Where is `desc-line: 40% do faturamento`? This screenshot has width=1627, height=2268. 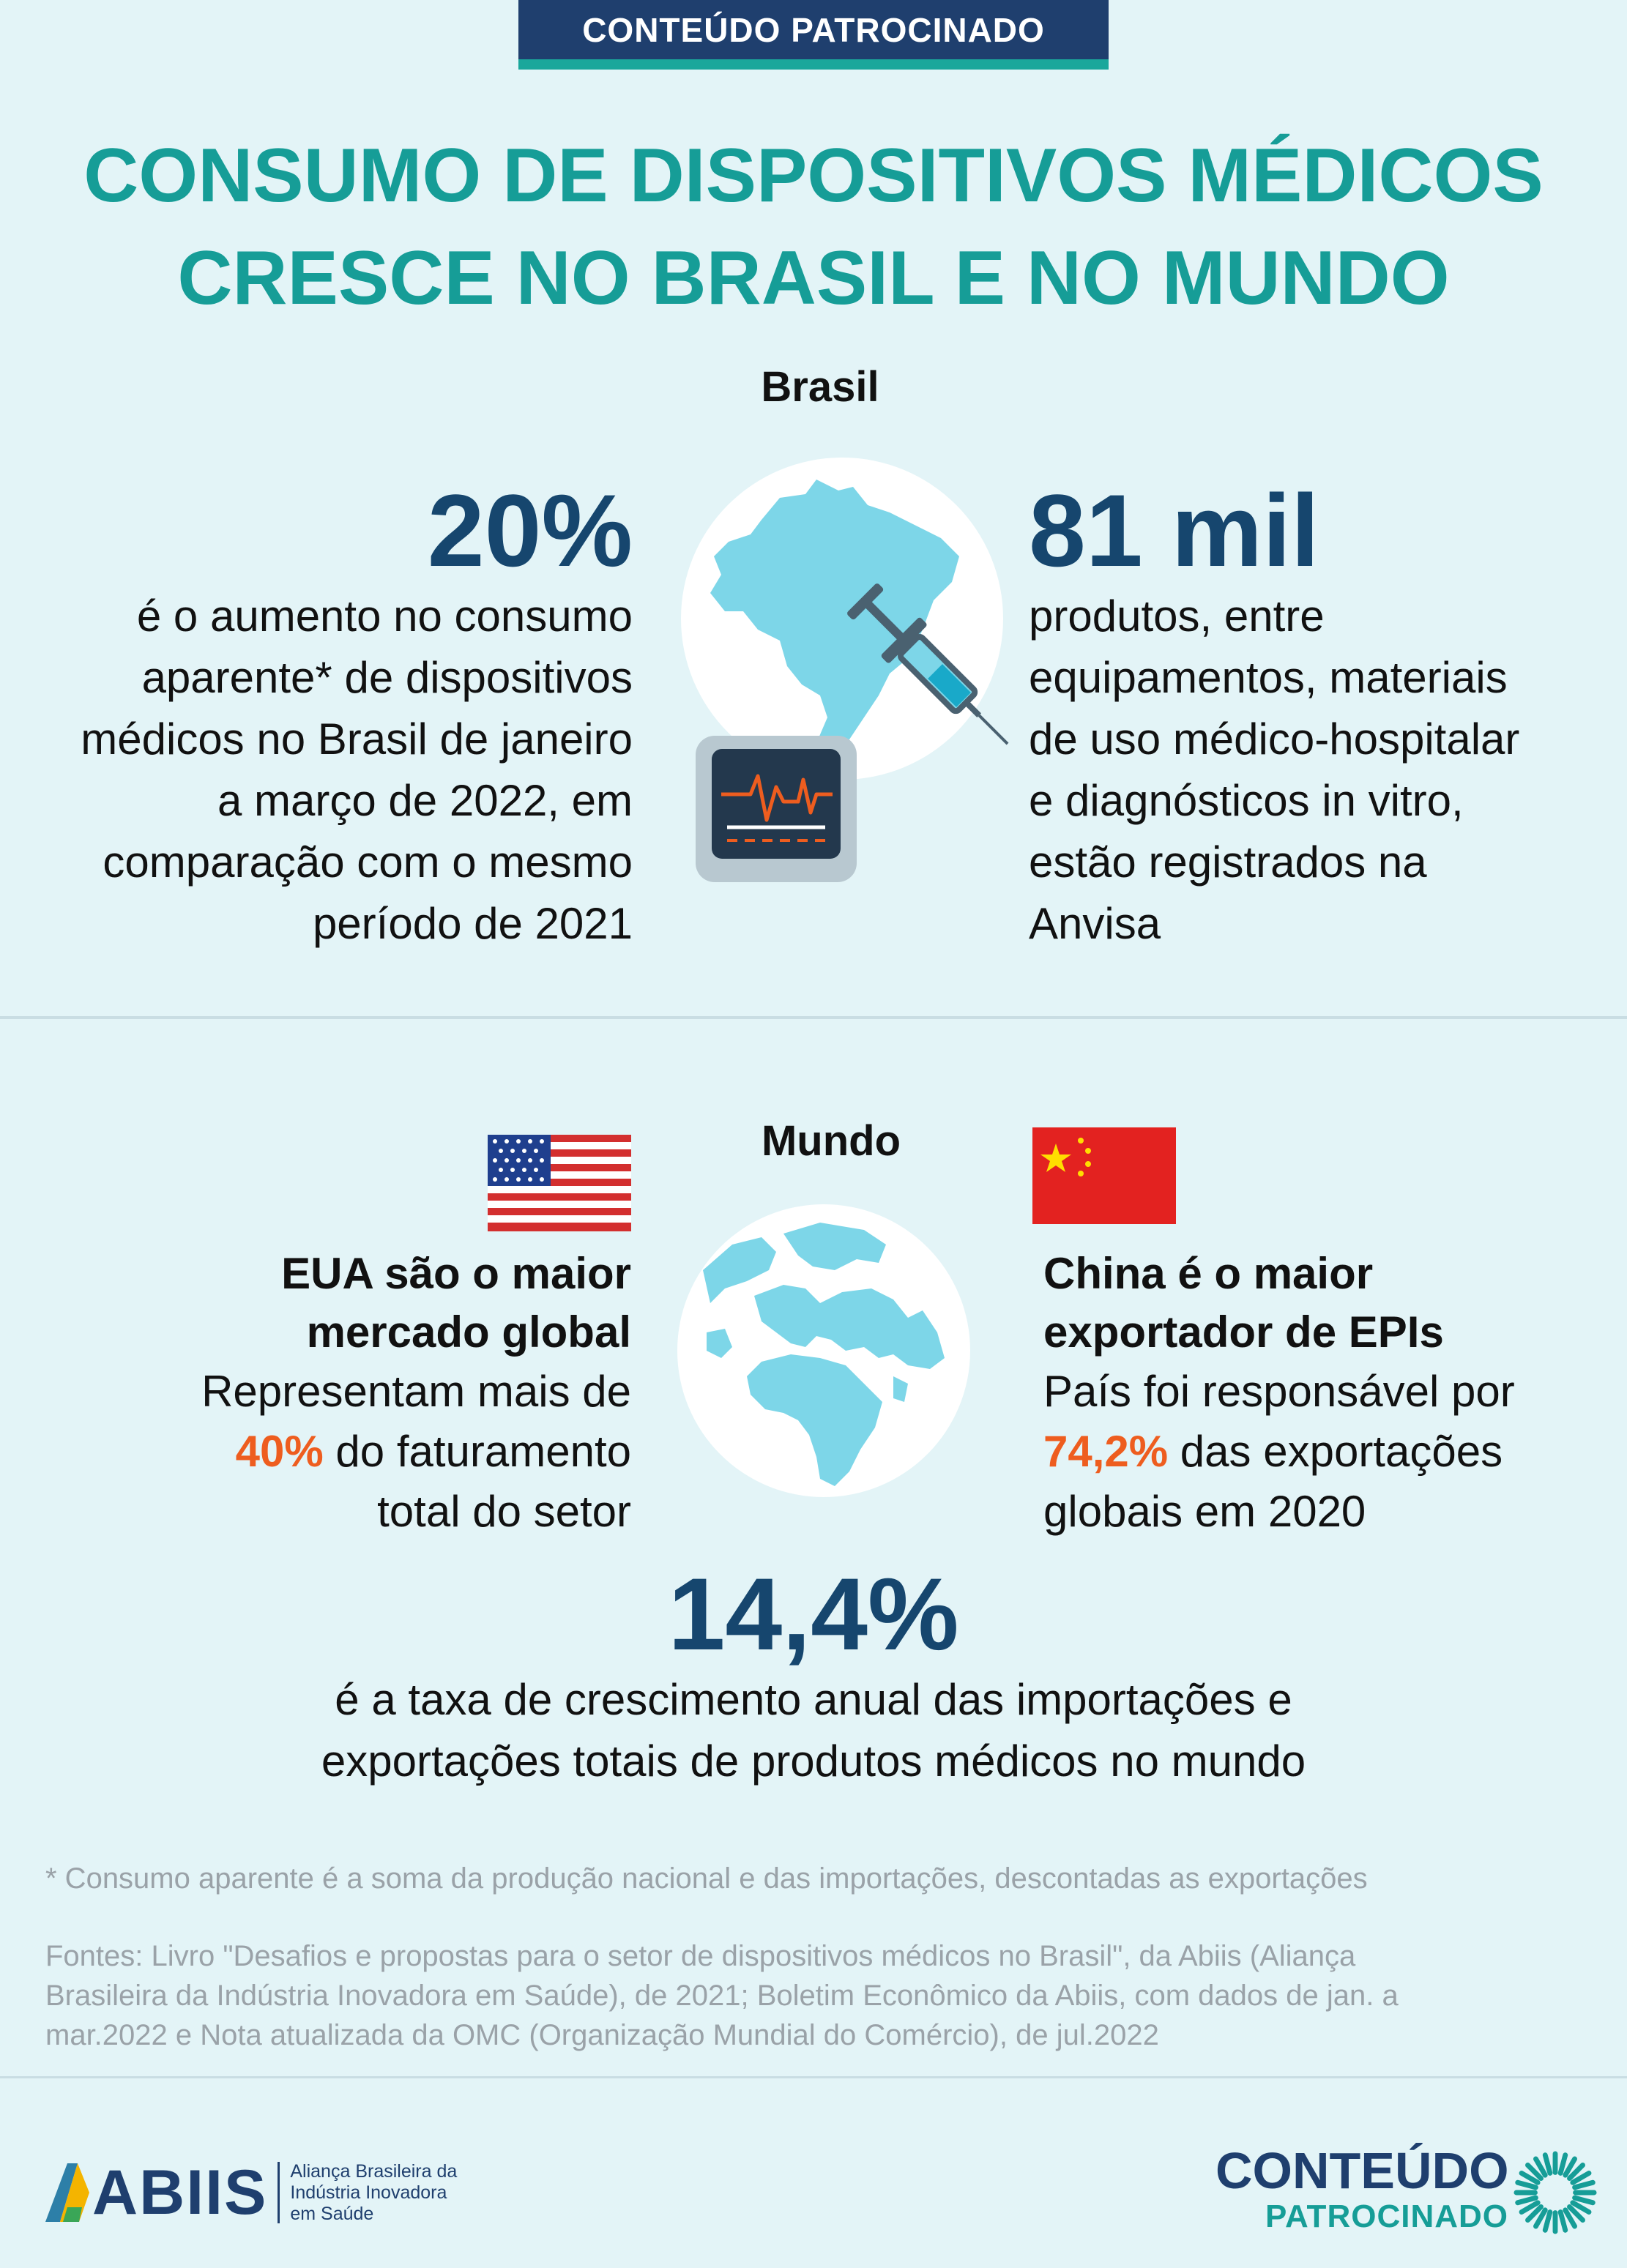
desc-line: 40% do faturamento is located at coordinates (315, 1452).